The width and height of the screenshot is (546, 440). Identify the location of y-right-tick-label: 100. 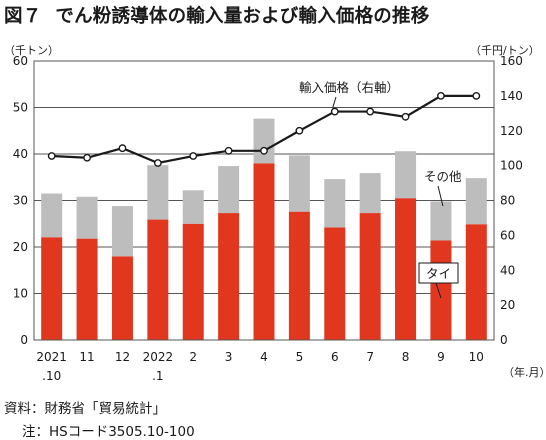
(511, 166).